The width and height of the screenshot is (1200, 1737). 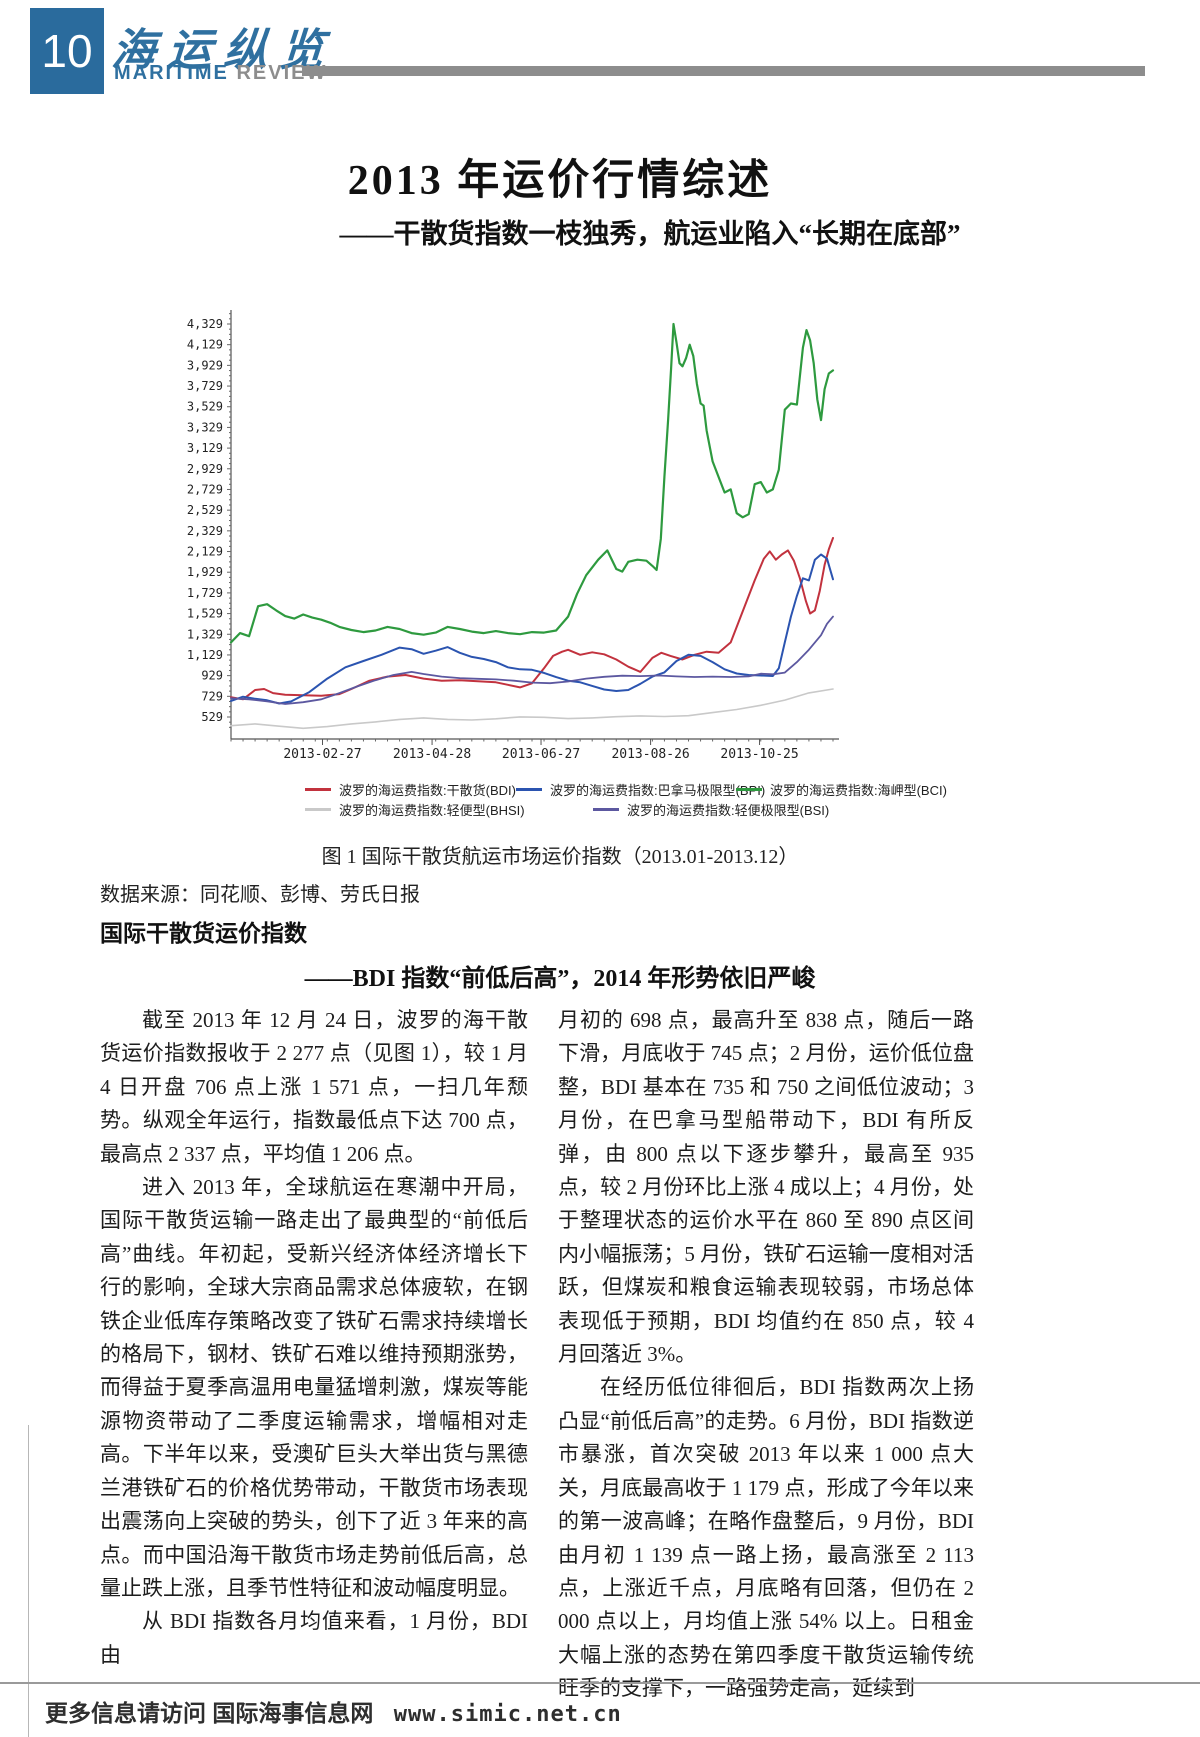 What do you see at coordinates (171, 73) in the screenshot?
I see `masthead-en-maritime: MARITIME` at bounding box center [171, 73].